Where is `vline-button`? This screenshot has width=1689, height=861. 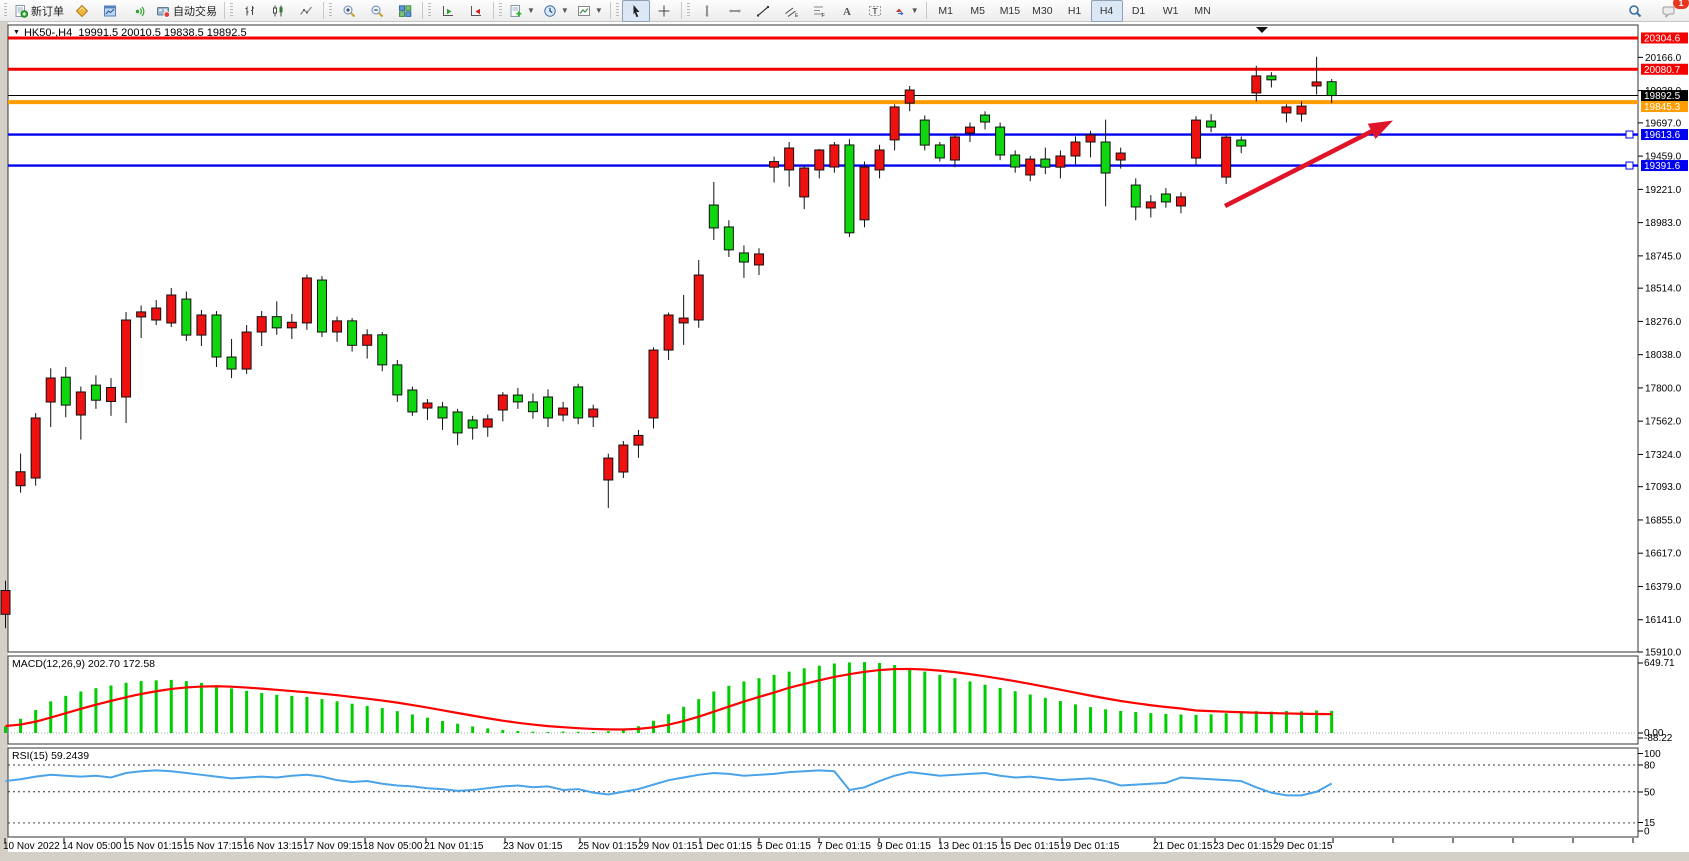 vline-button is located at coordinates (707, 11).